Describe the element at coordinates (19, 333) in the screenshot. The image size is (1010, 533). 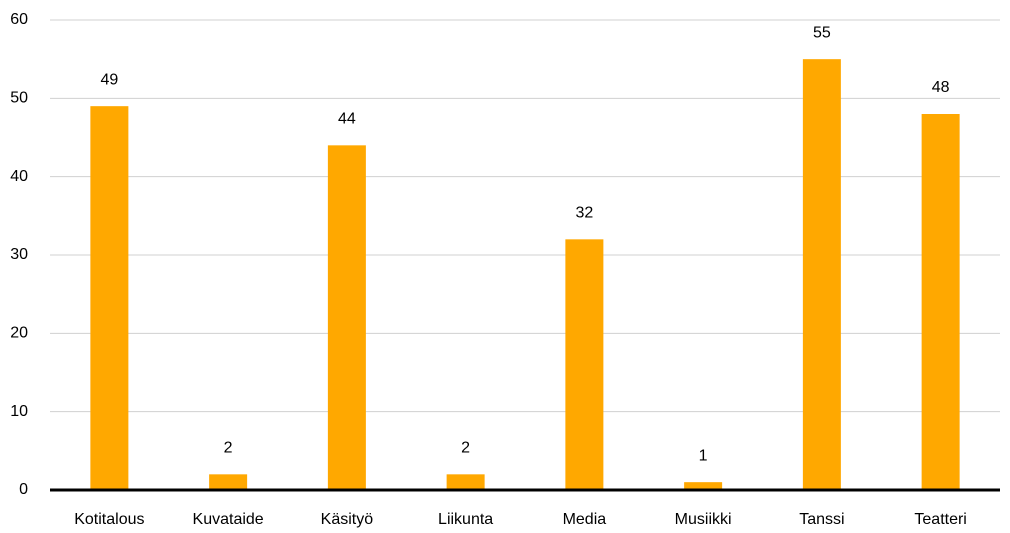
I see `y-tick-label: 20` at that location.